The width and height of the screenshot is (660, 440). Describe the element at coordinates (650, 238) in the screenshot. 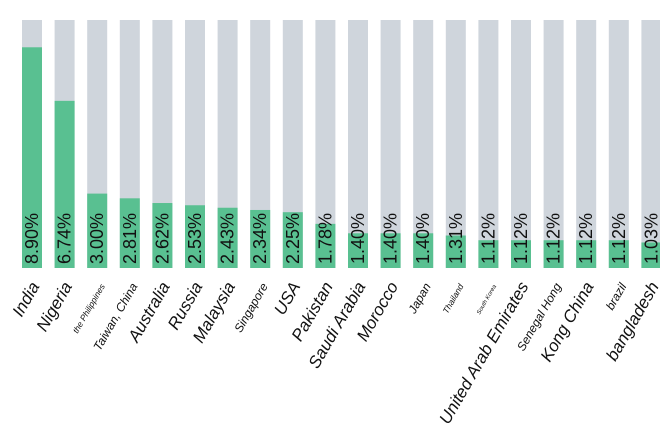

I see `data-label: 1.03%` at that location.